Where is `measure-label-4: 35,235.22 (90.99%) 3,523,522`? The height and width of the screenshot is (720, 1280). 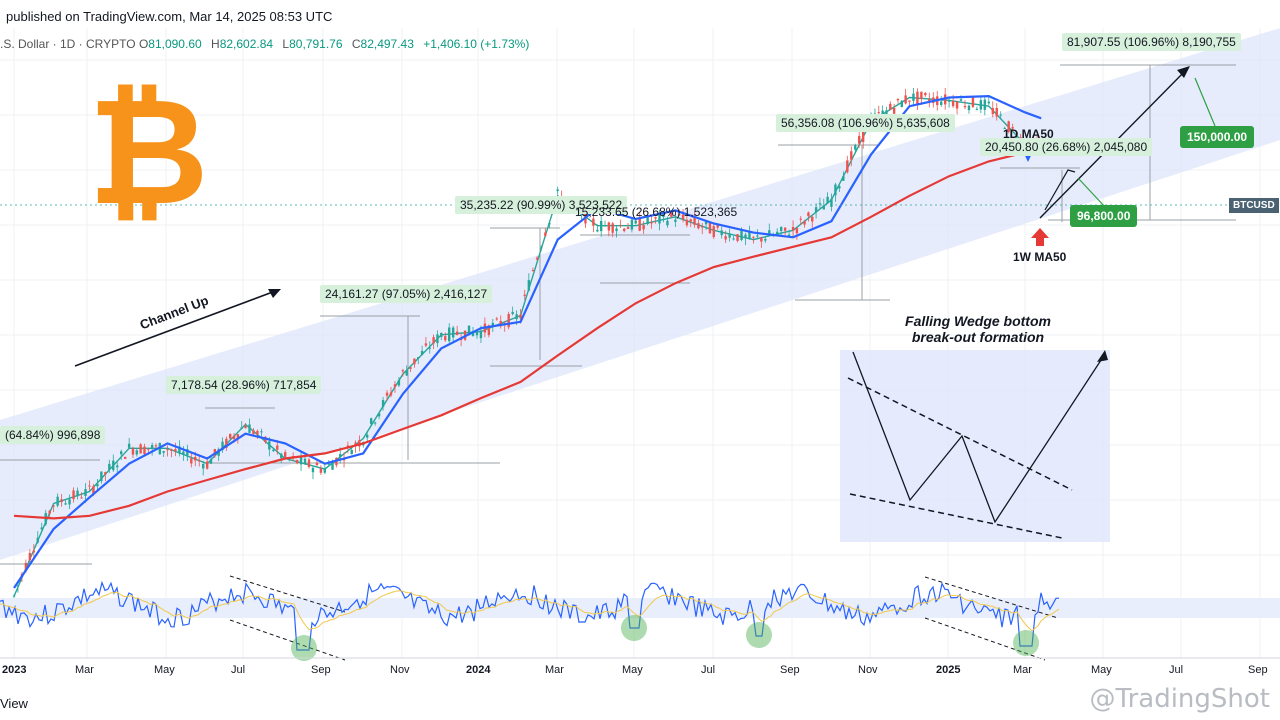
measure-label-4: 35,235.22 (90.99%) 3,523,522 is located at coordinates (541, 205).